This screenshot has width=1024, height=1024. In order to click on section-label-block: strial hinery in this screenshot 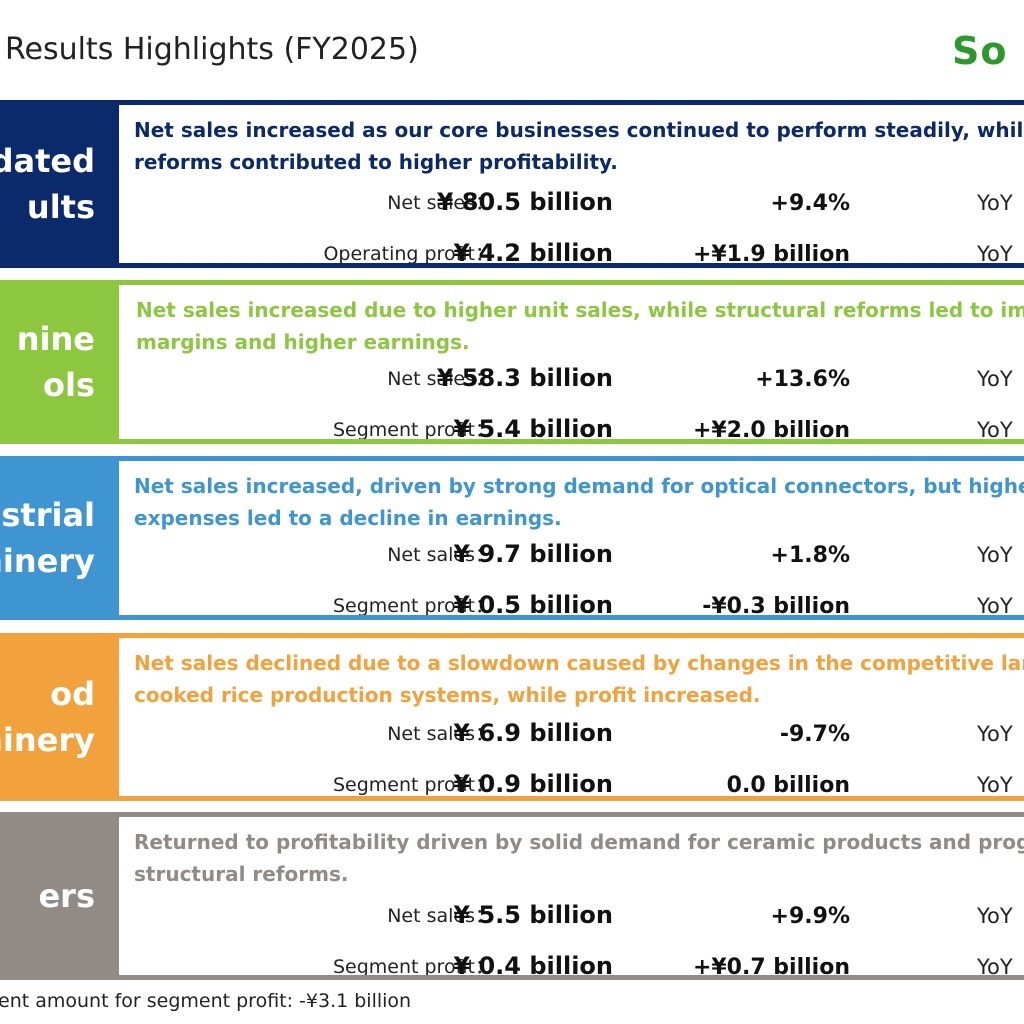, I will do `click(59, 538)`.